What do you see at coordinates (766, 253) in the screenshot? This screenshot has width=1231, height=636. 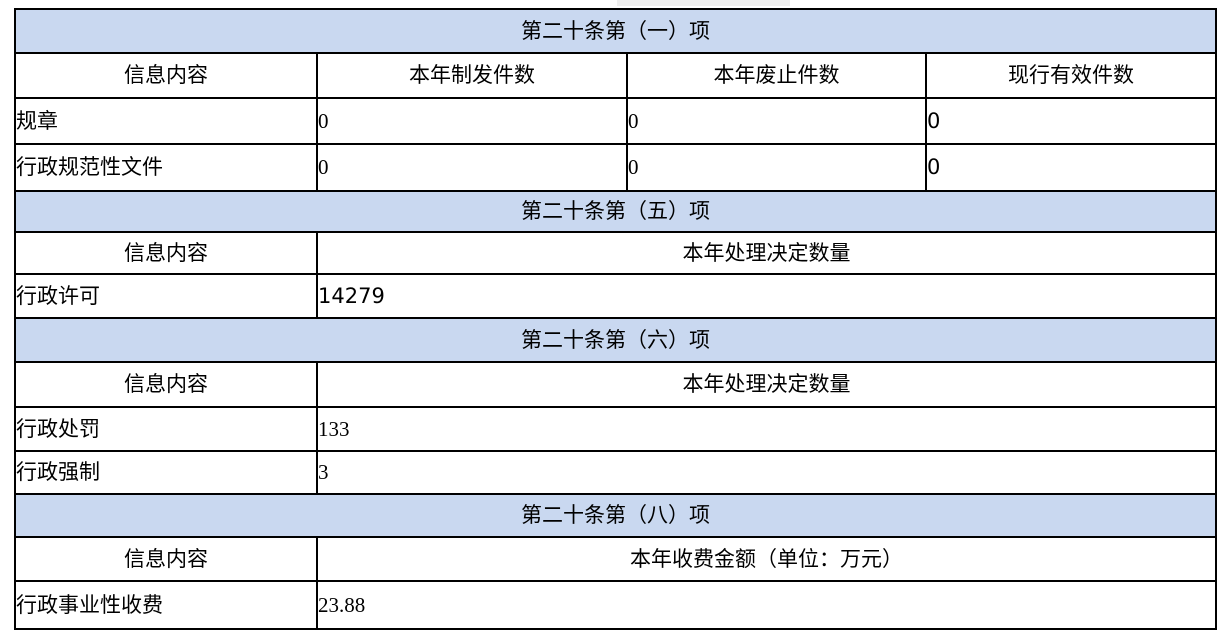 I see `section-2-col-header-1: 本年处理决定数量` at bounding box center [766, 253].